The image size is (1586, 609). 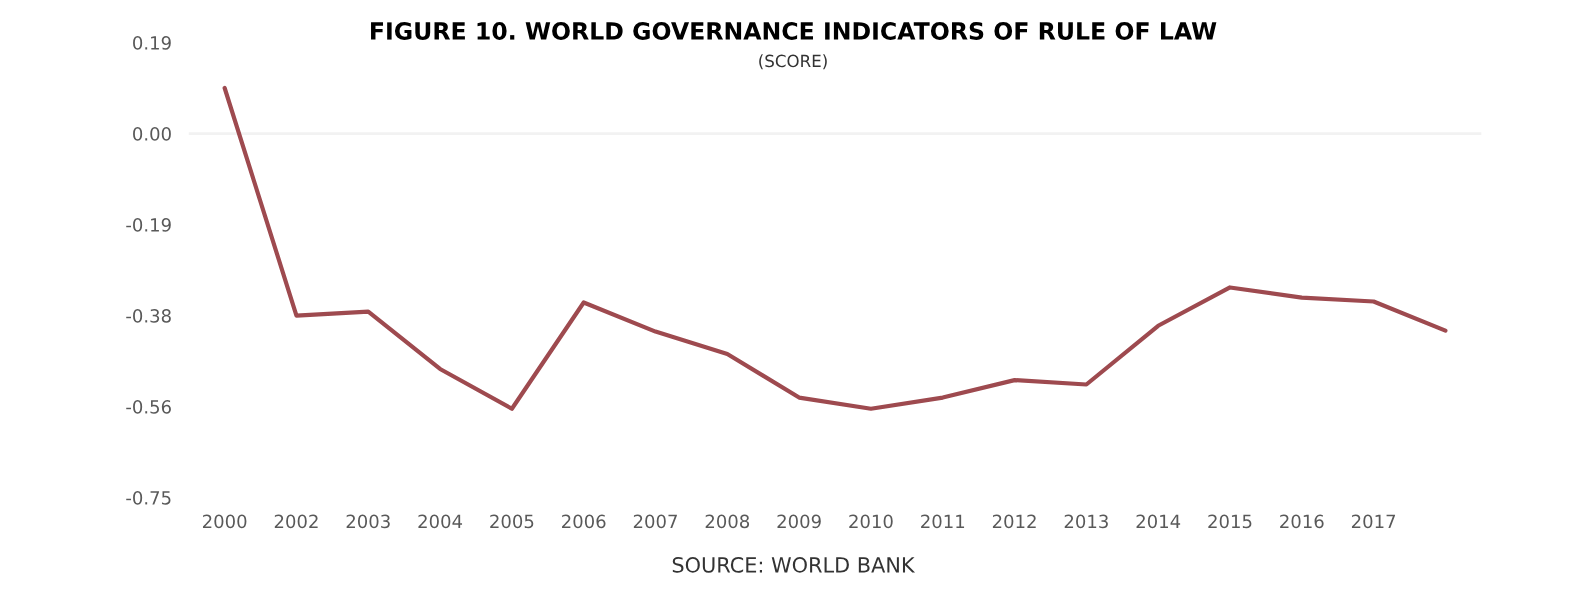 What do you see at coordinates (152, 43) in the screenshot?
I see `y-tick-label: 0.19` at bounding box center [152, 43].